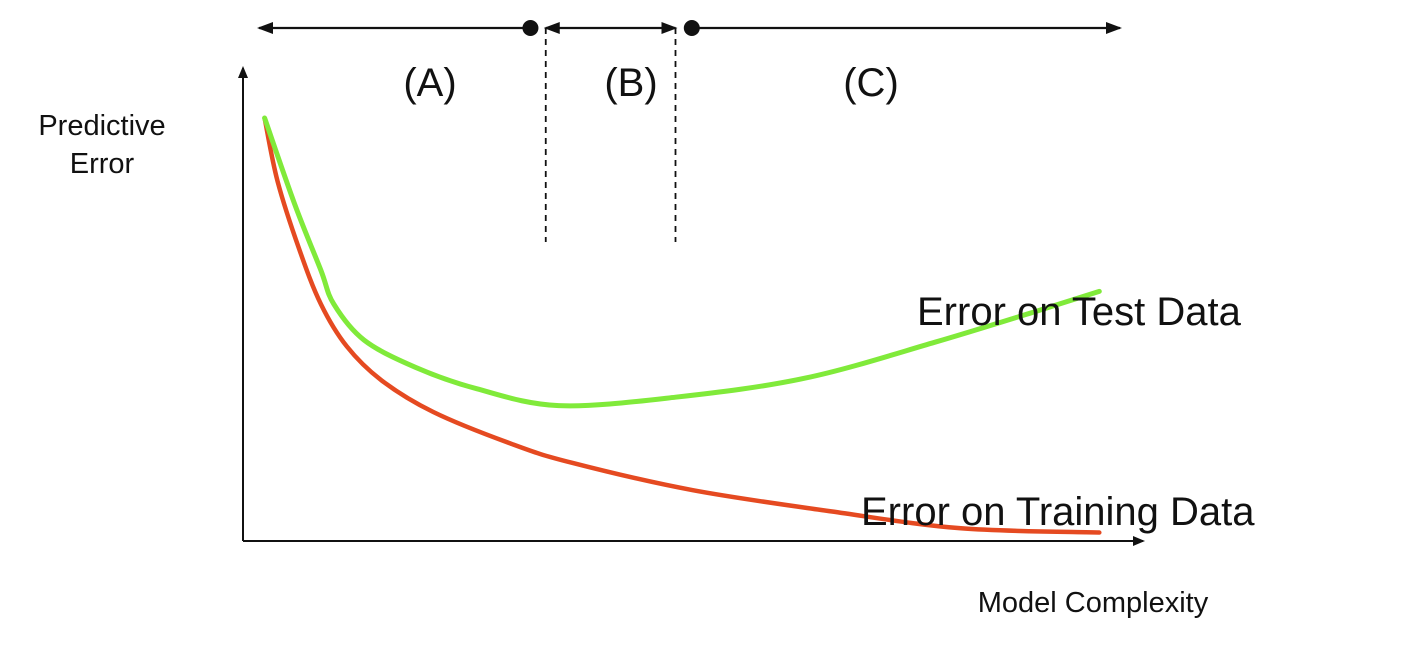 This screenshot has width=1428, height=664. What do you see at coordinates (101, 126) in the screenshot?
I see `y-axis-label-line1: Predictive` at bounding box center [101, 126].